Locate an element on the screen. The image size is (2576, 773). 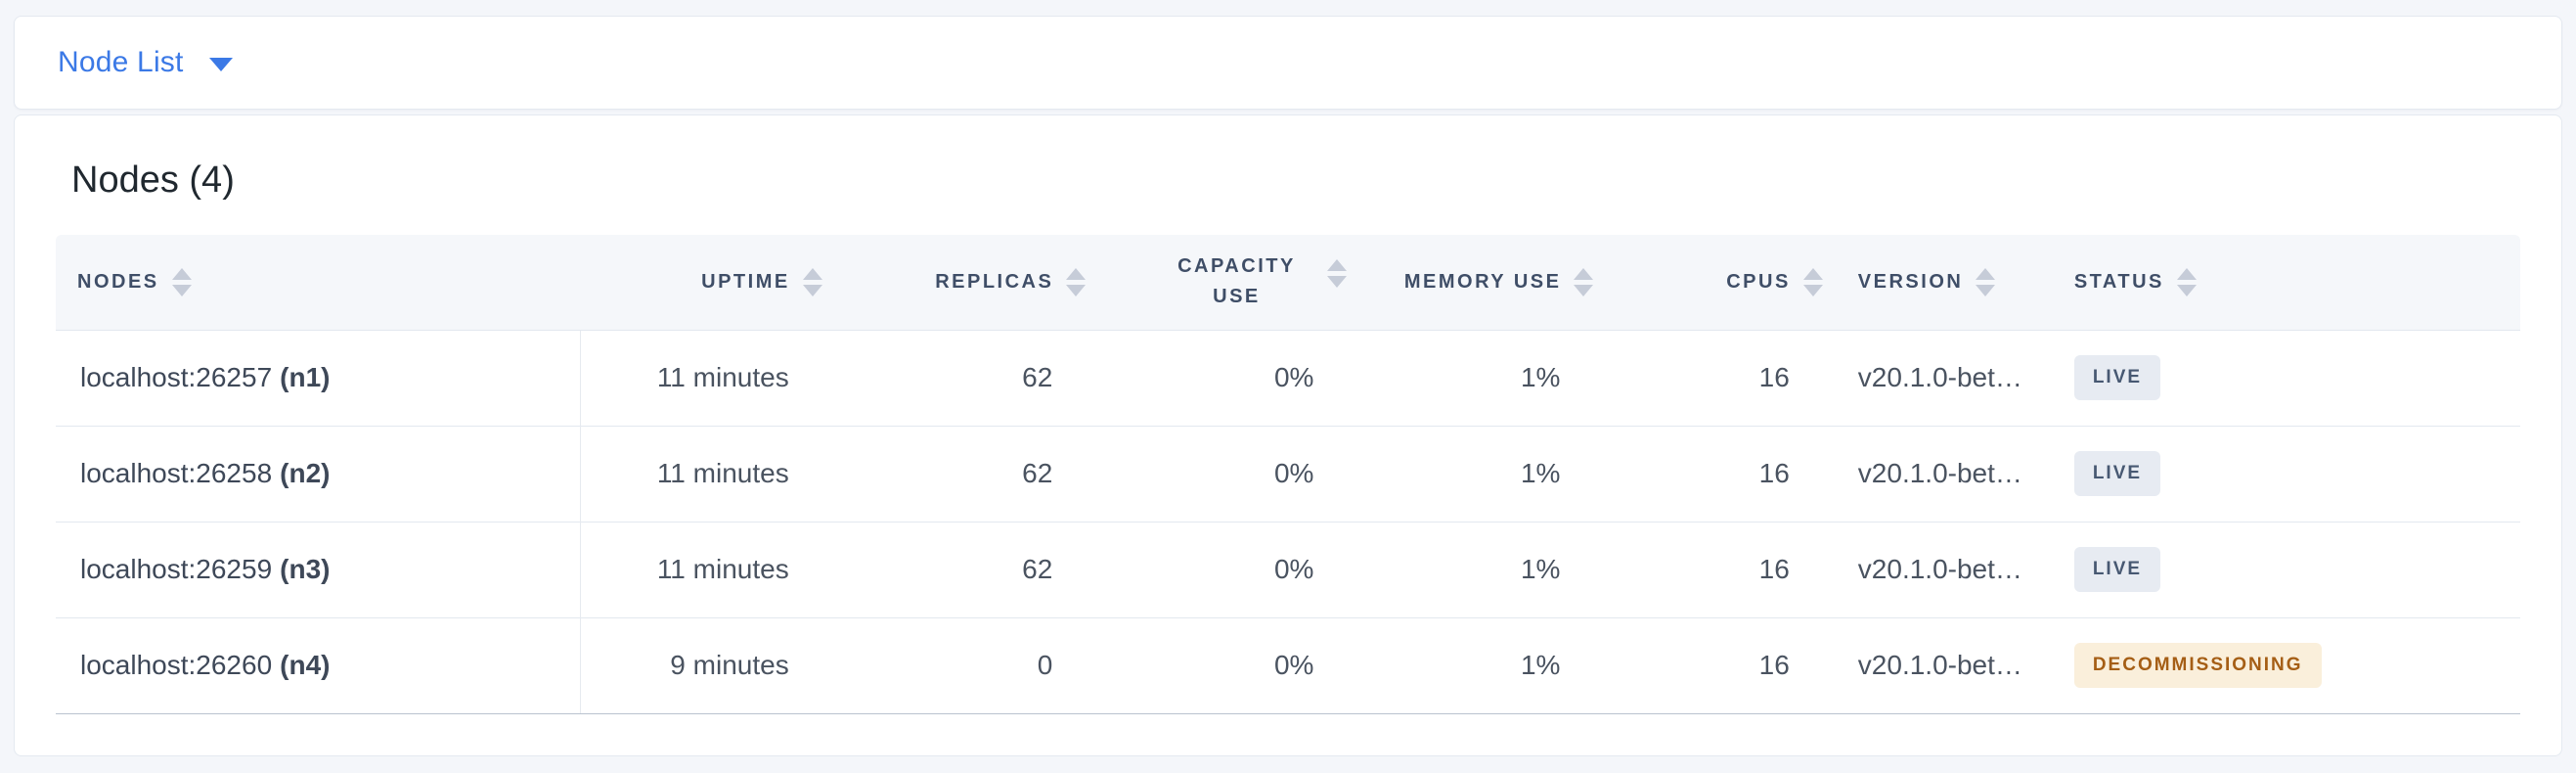
column-header-memory-use: MEMORY USE is located at coordinates (1470, 283).